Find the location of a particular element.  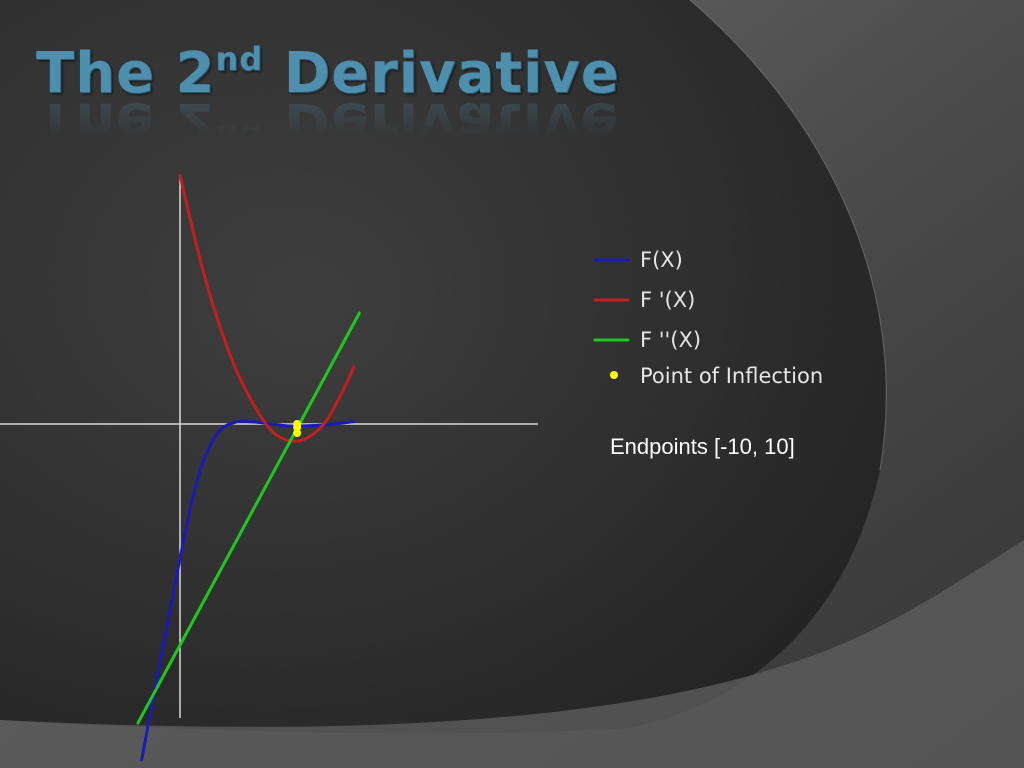

slide-title: The 2nd Derivative is located at coordinates (328, 73).